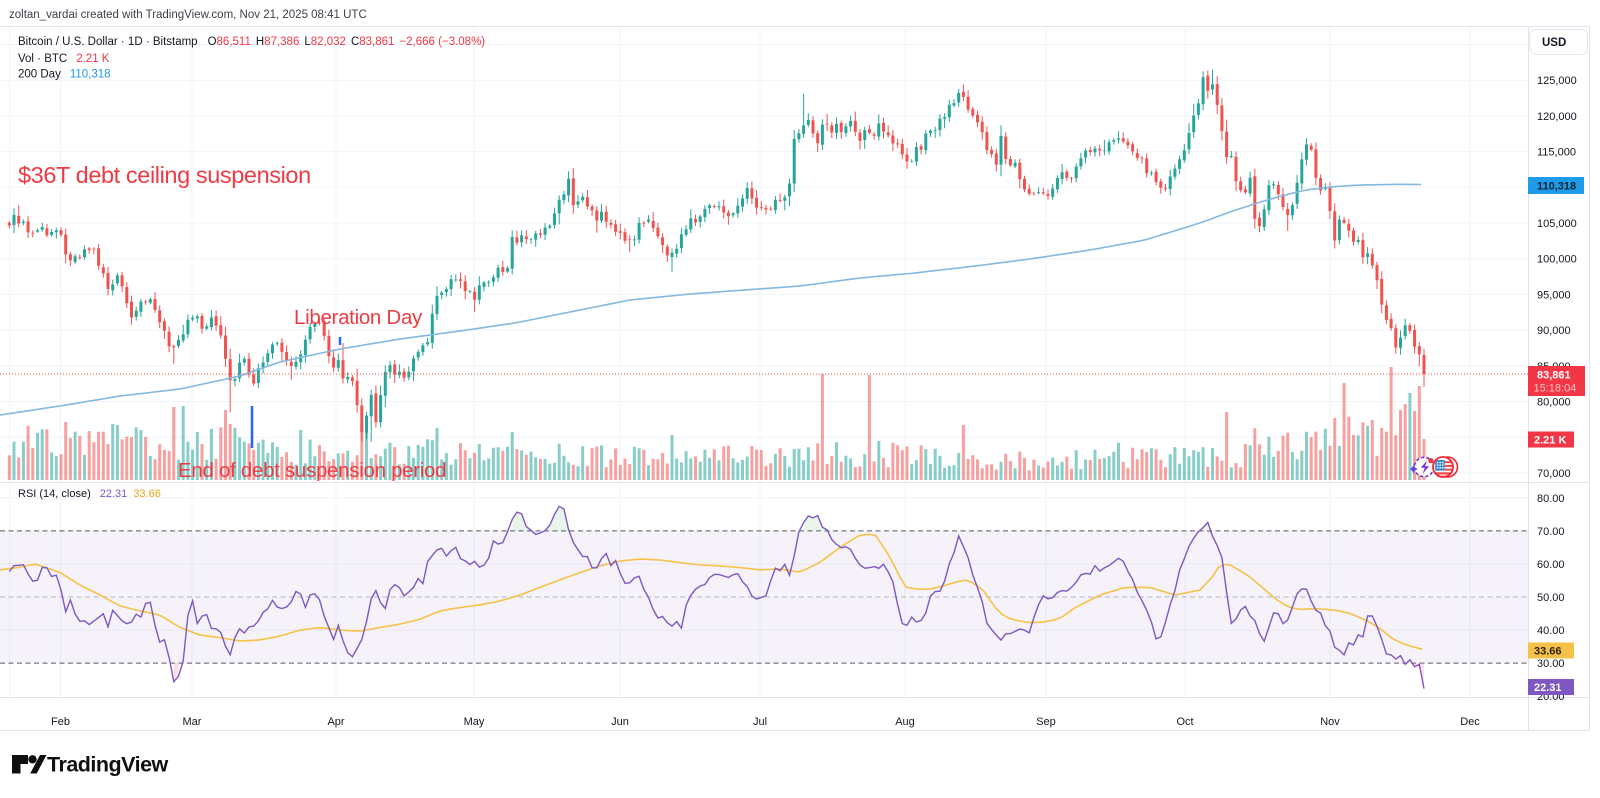 The width and height of the screenshot is (1600, 798). I want to click on svg-text: 80,000, so click(1554, 403).